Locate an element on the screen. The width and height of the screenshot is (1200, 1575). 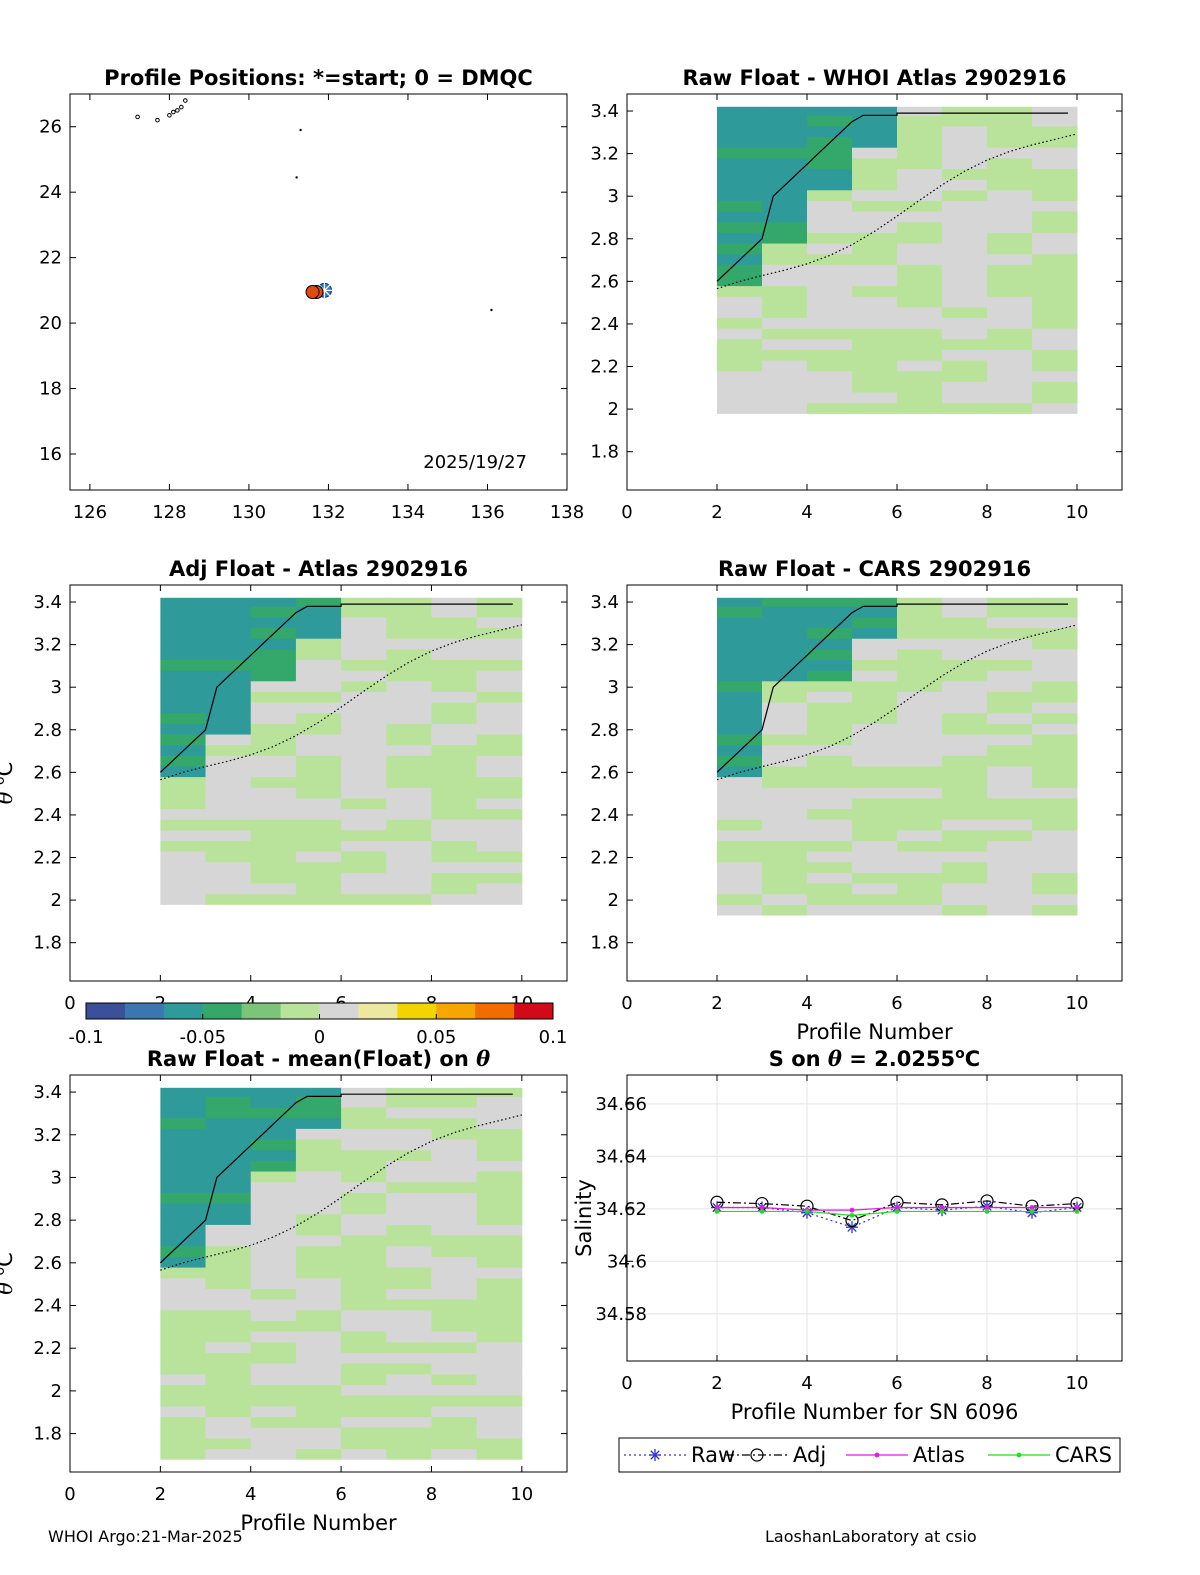
heatmap-xtick-label: 8 is located at coordinates (431, 1494).